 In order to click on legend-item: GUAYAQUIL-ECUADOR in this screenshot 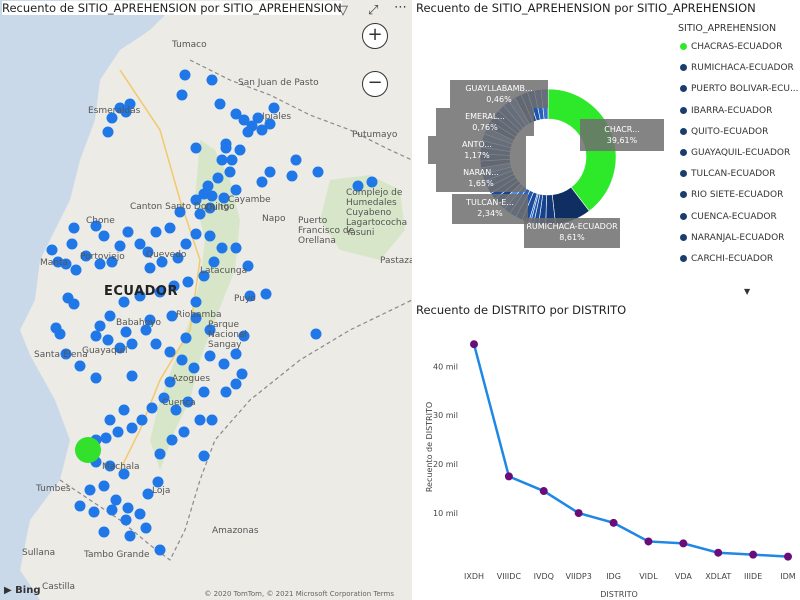, I will do `click(735, 153)`.